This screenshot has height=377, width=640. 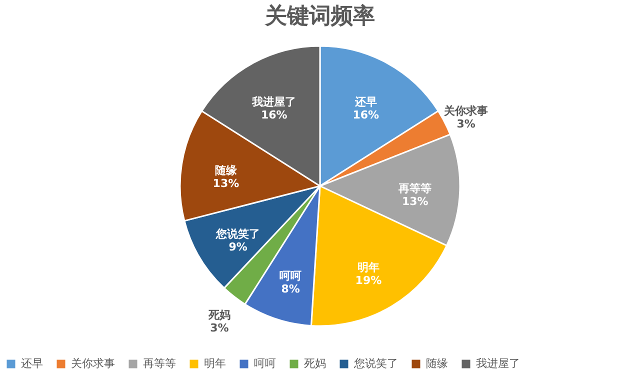 What do you see at coordinates (218, 315) in the screenshot?
I see `slice-label: 死妈` at bounding box center [218, 315].